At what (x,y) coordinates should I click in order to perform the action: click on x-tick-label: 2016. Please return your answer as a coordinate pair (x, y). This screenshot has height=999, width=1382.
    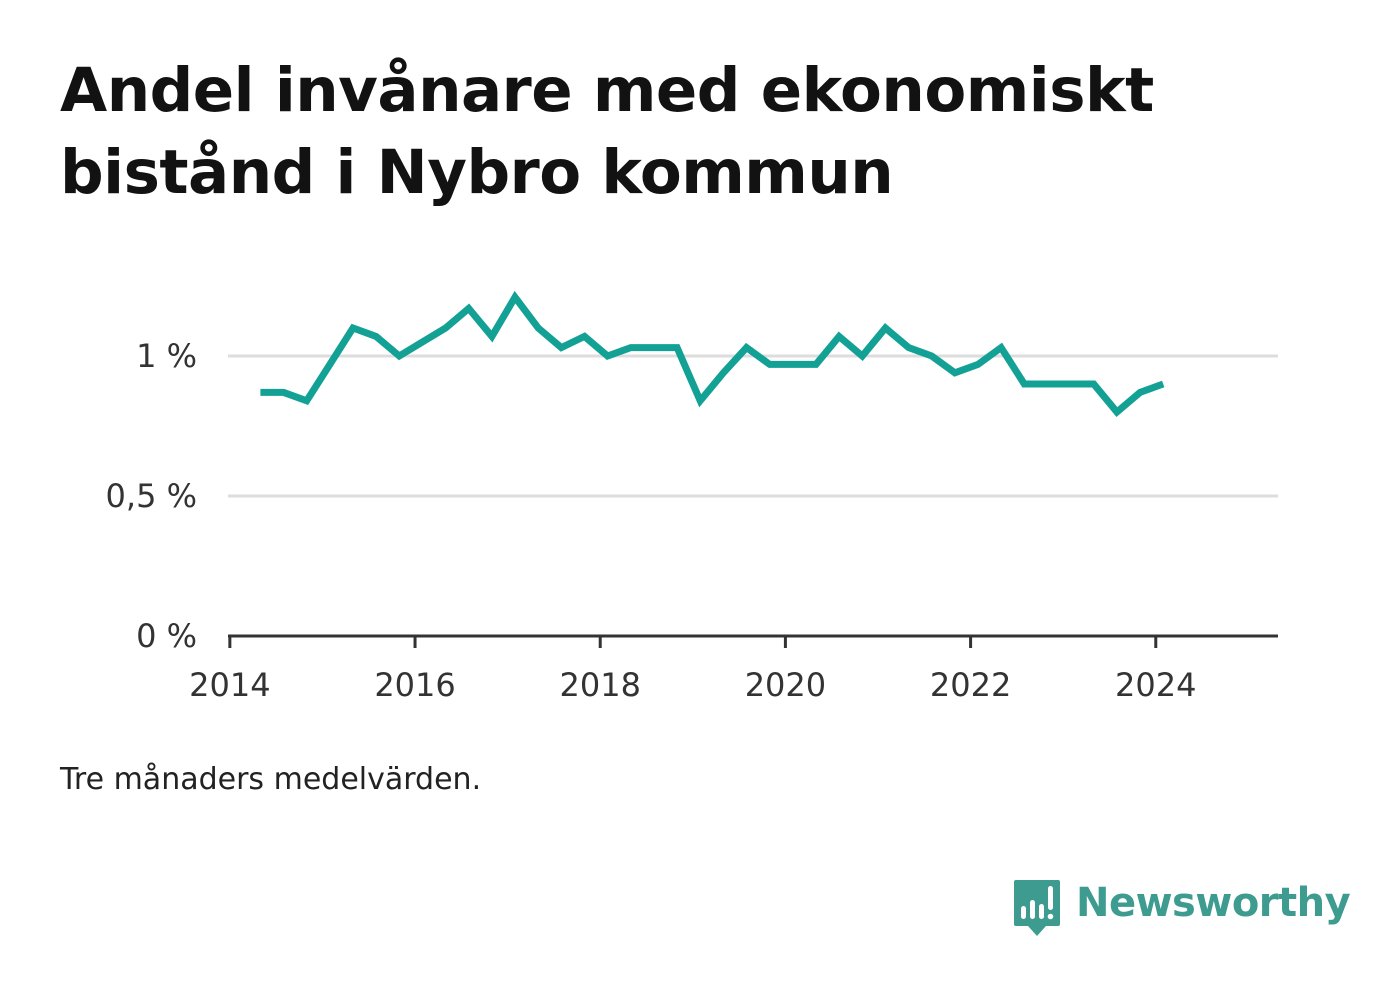
    Looking at the image, I should click on (414, 685).